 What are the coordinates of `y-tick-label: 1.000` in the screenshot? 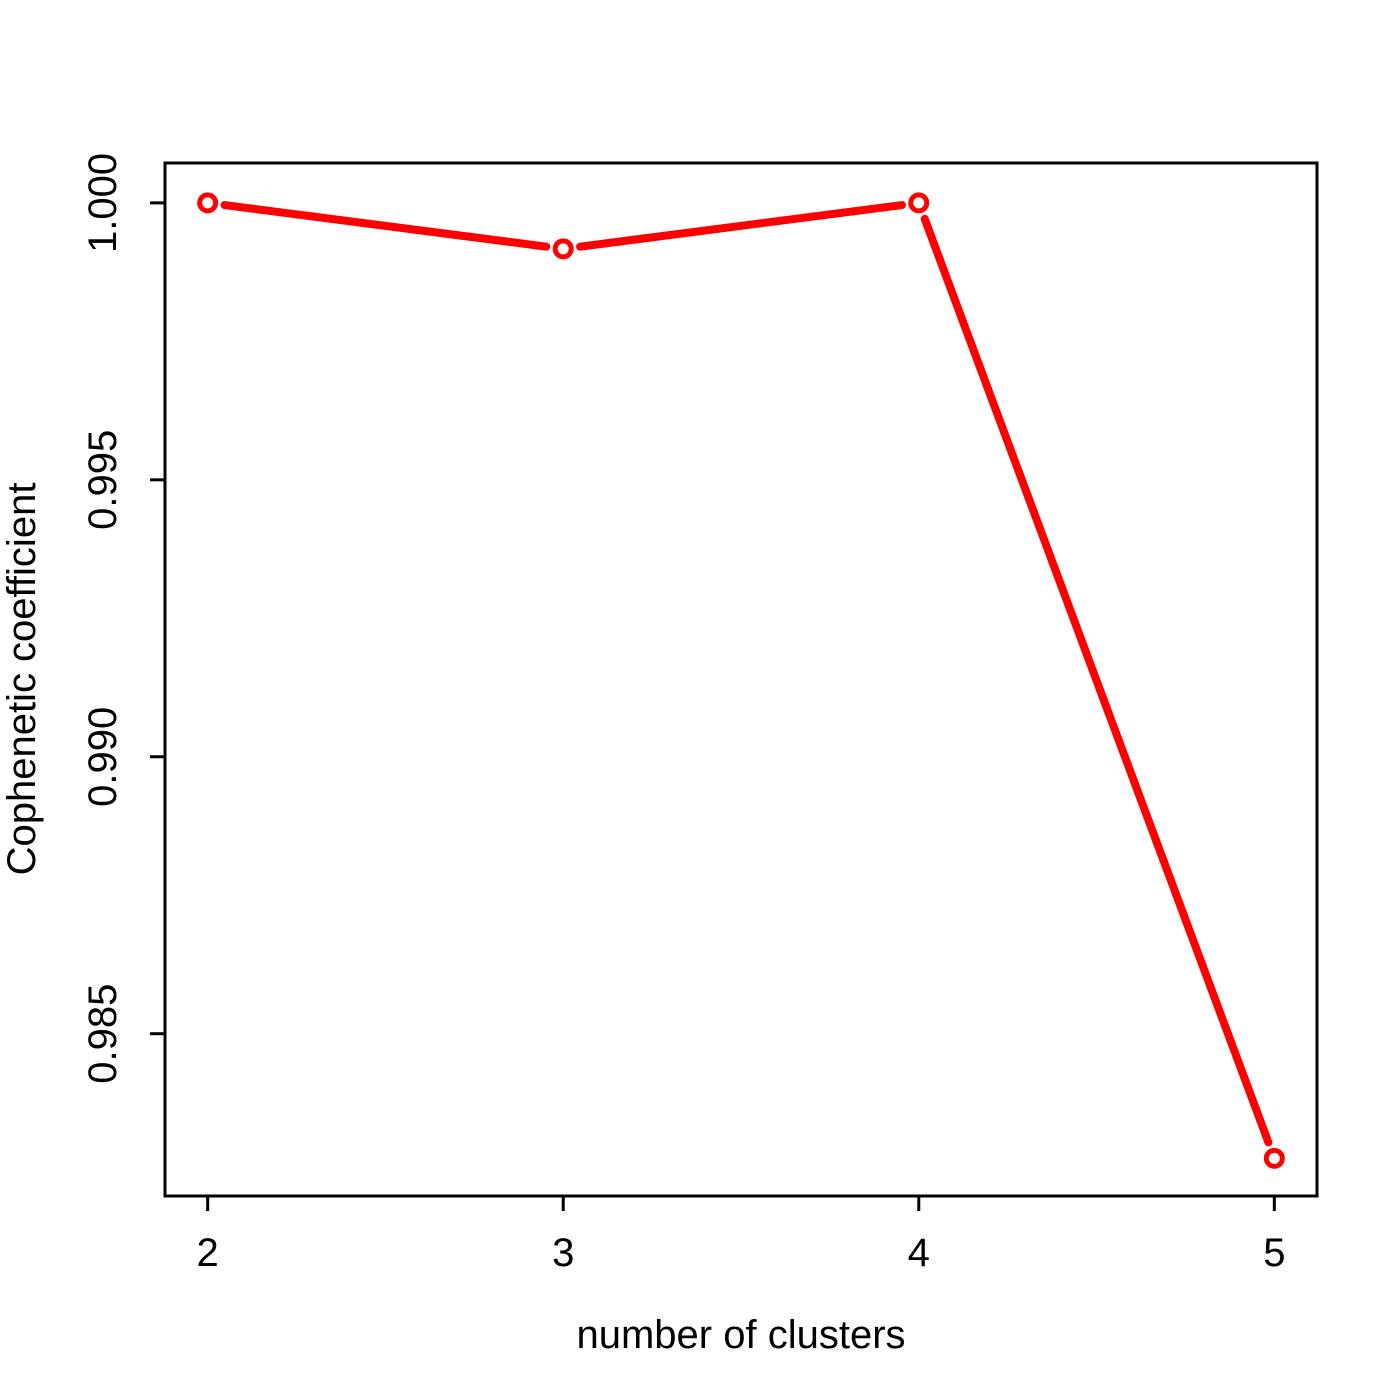 It's located at (103, 203).